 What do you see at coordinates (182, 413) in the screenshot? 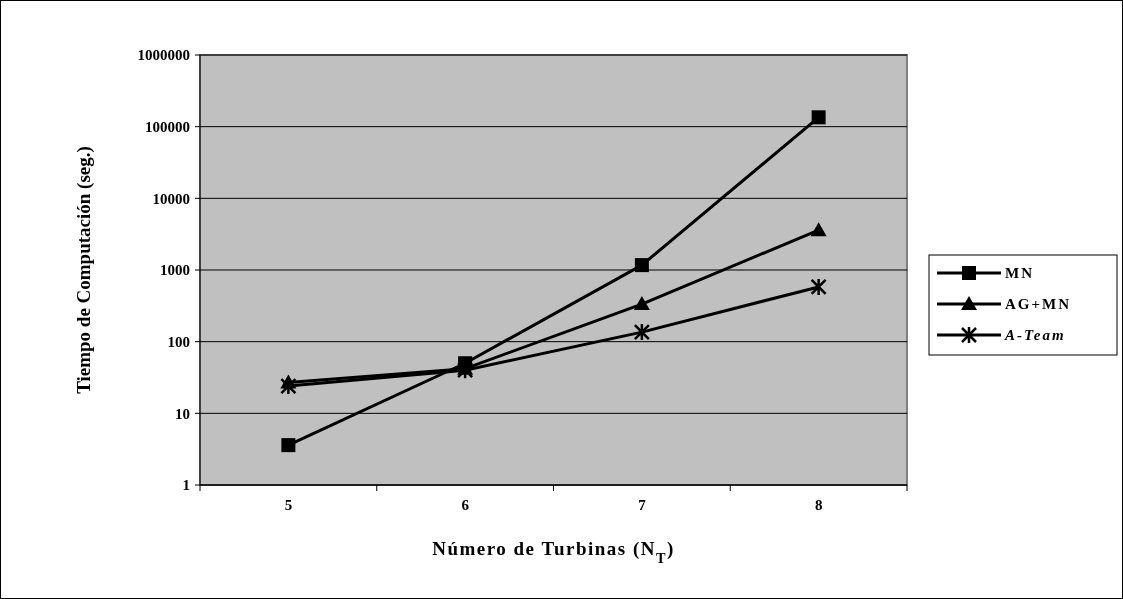
I see `y-tick-label: 10` at bounding box center [182, 413].